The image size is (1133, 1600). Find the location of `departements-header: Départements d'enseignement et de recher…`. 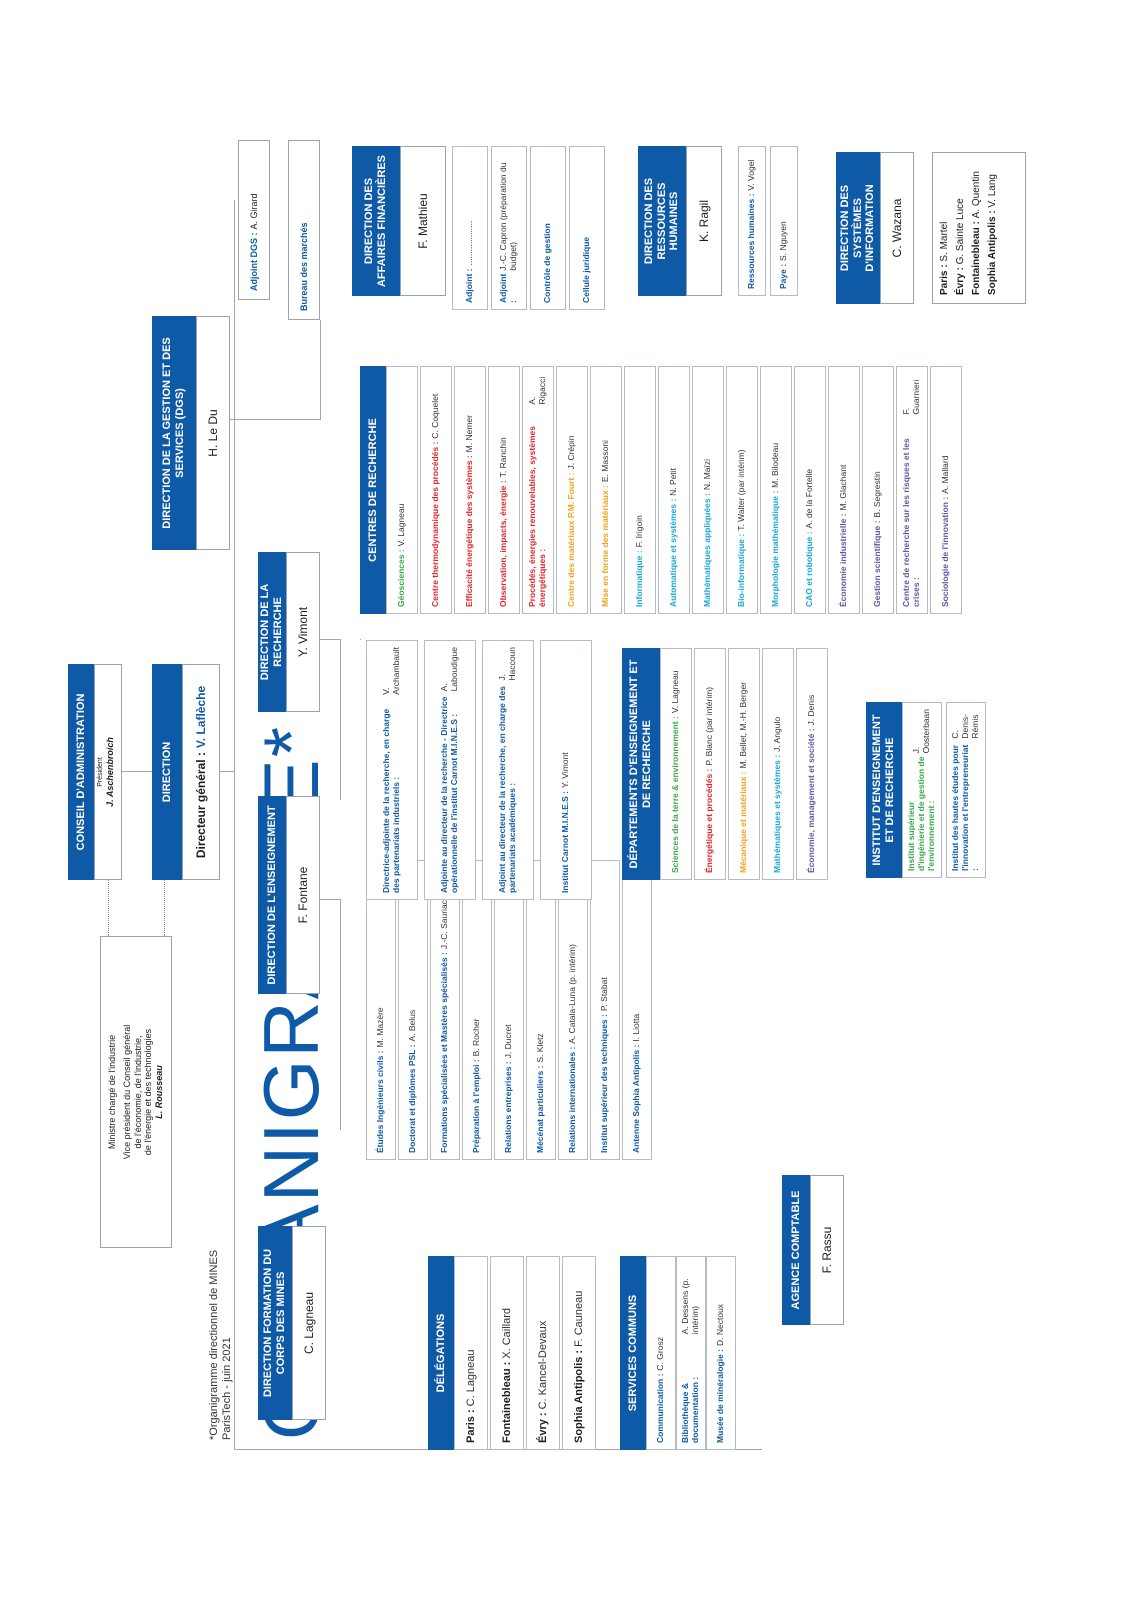

departements-header: Départements d'enseignement et de recher… is located at coordinates (641, 764).